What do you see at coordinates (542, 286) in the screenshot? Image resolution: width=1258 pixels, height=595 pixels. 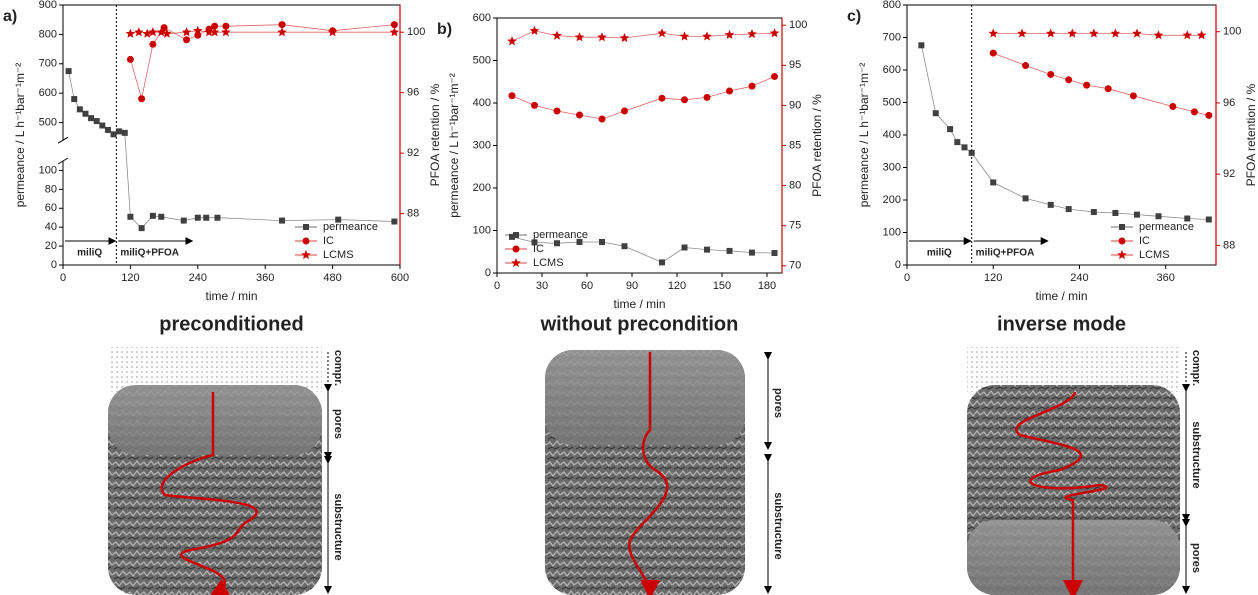 I see `x-tick-label: 30` at bounding box center [542, 286].